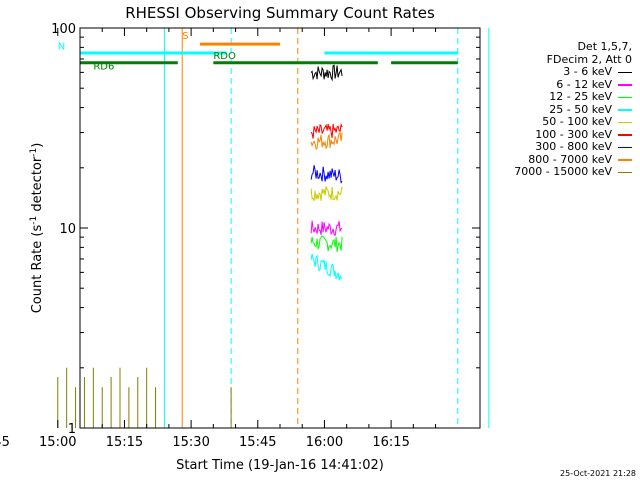 The height and width of the screenshot is (480, 640). I want to click on legend-entry: 25 - 50 keV, so click(556, 109).